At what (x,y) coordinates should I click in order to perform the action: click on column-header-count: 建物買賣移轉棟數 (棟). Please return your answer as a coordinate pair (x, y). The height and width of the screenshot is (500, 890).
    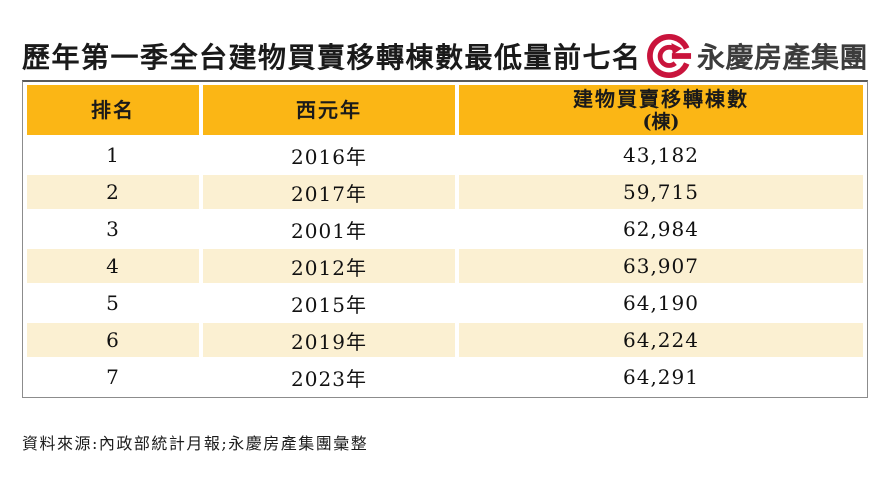
    Looking at the image, I should click on (661, 110).